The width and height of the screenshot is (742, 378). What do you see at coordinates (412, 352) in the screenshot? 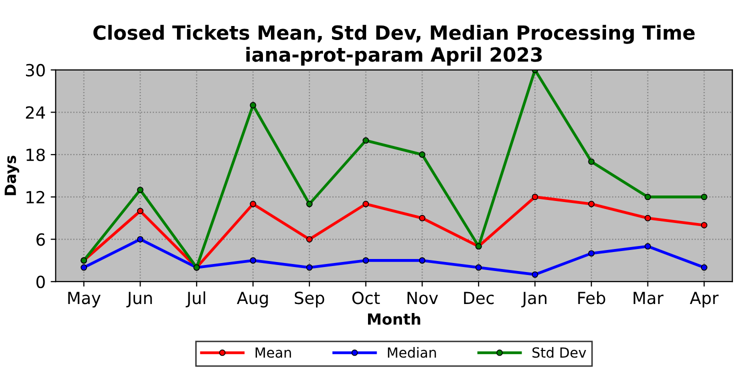
I see `legend-label: Median` at bounding box center [412, 352].